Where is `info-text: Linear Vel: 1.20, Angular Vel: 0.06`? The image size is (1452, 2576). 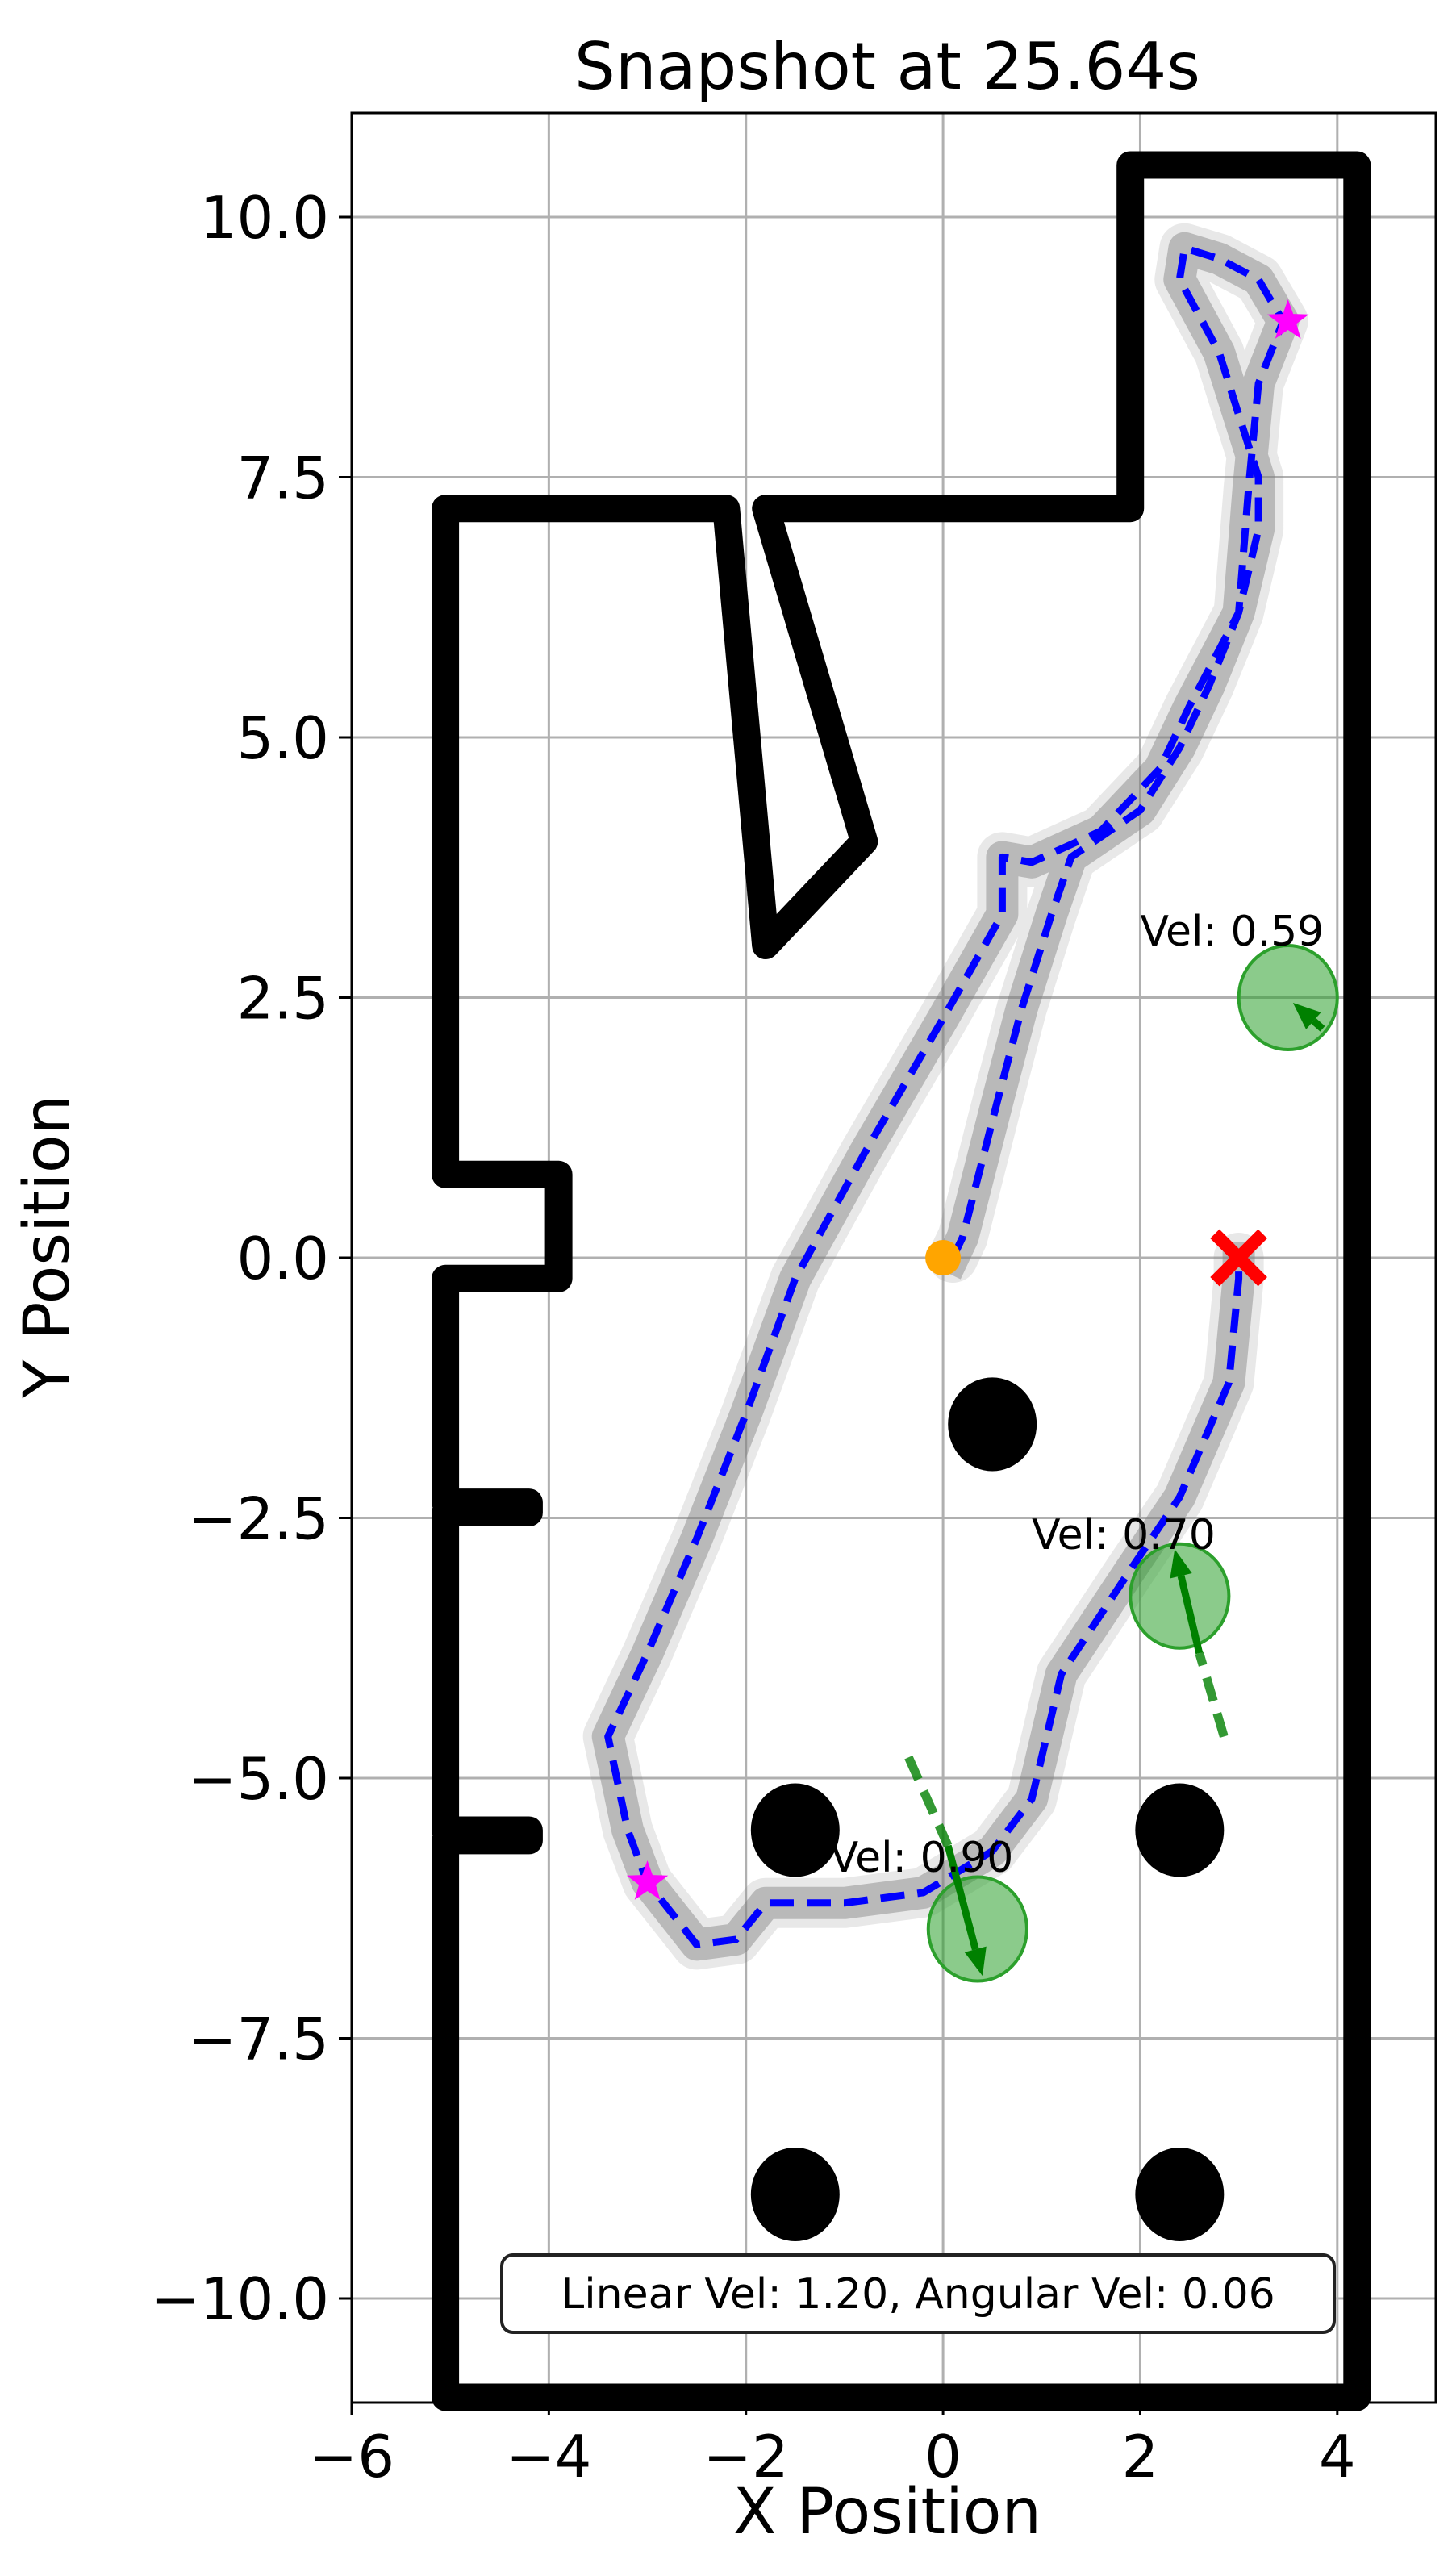 info-text: Linear Vel: 1.20, Angular Vel: 0.06 is located at coordinates (918, 2294).